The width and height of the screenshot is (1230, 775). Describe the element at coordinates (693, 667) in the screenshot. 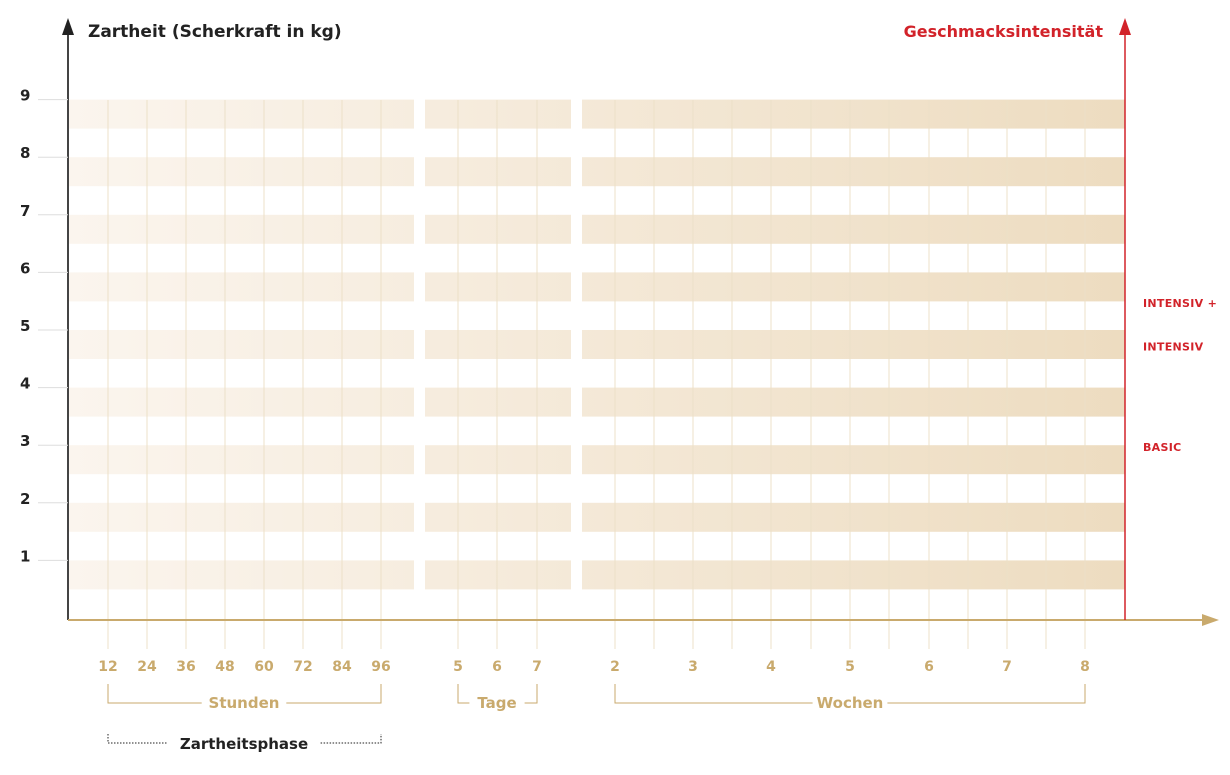

I see `x-tick-label: 3` at that location.